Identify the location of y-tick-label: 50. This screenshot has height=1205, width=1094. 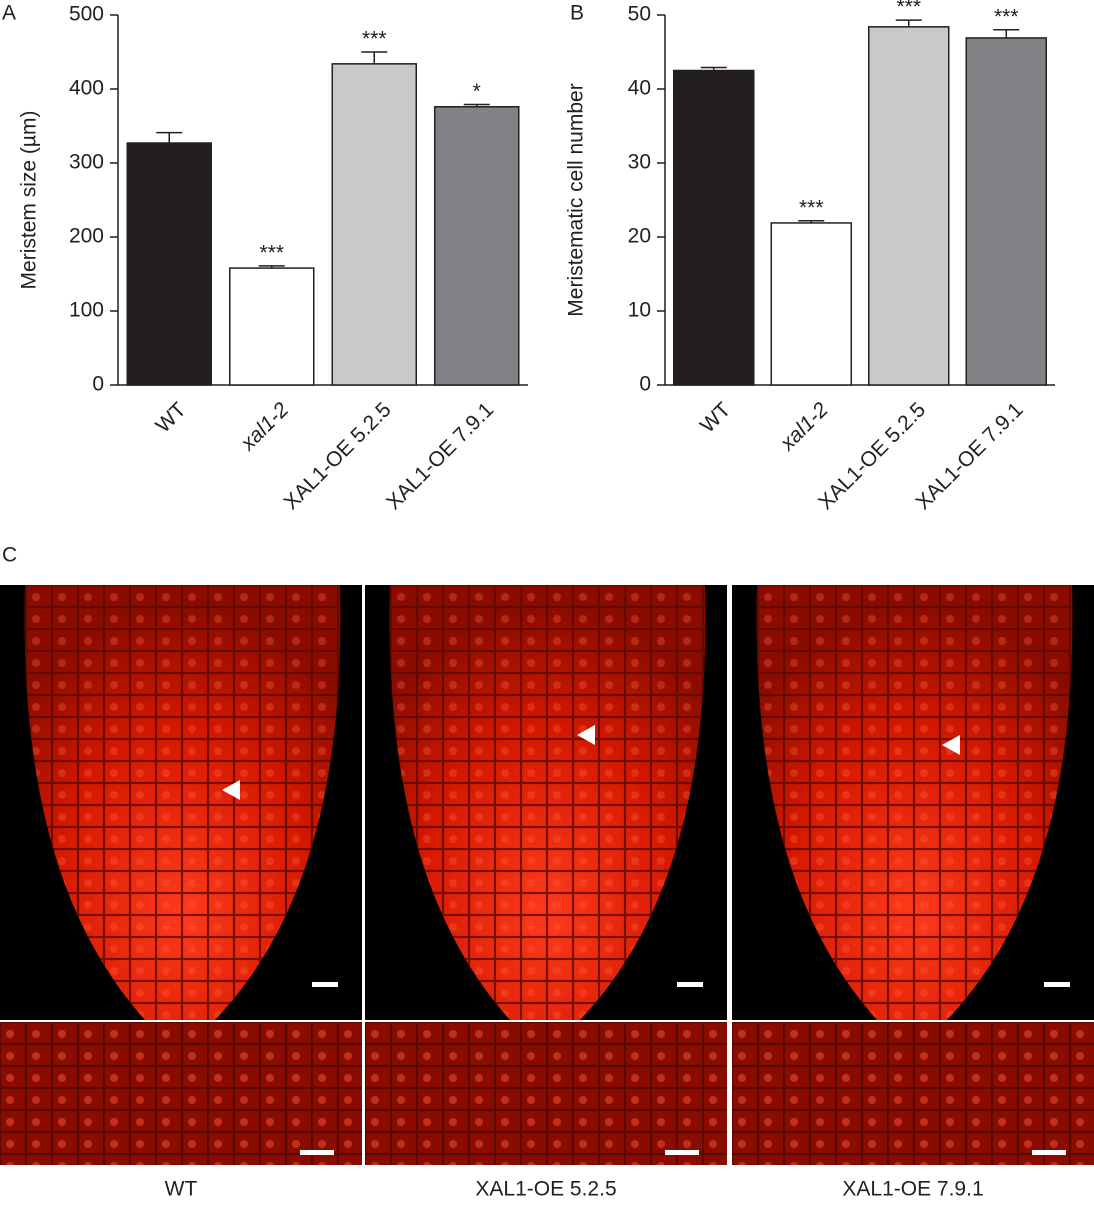
(639, 14).